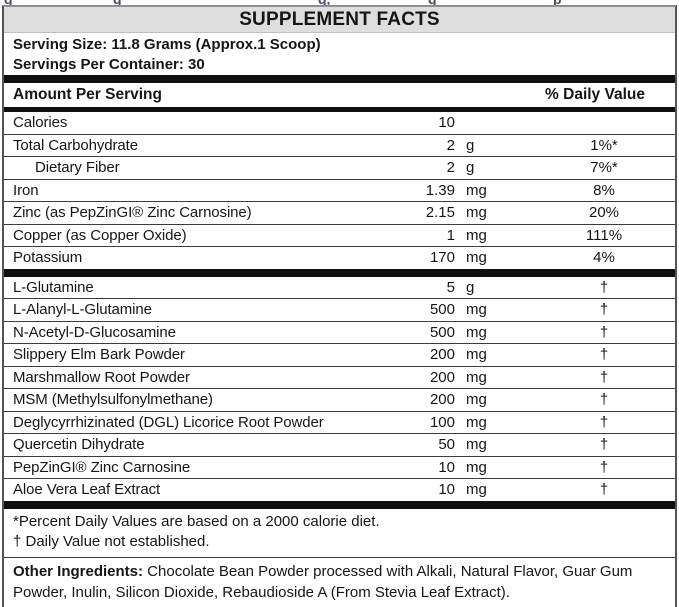 The height and width of the screenshot is (607, 679). I want to click on cropped-text-fragment: g,, so click(324, 2).